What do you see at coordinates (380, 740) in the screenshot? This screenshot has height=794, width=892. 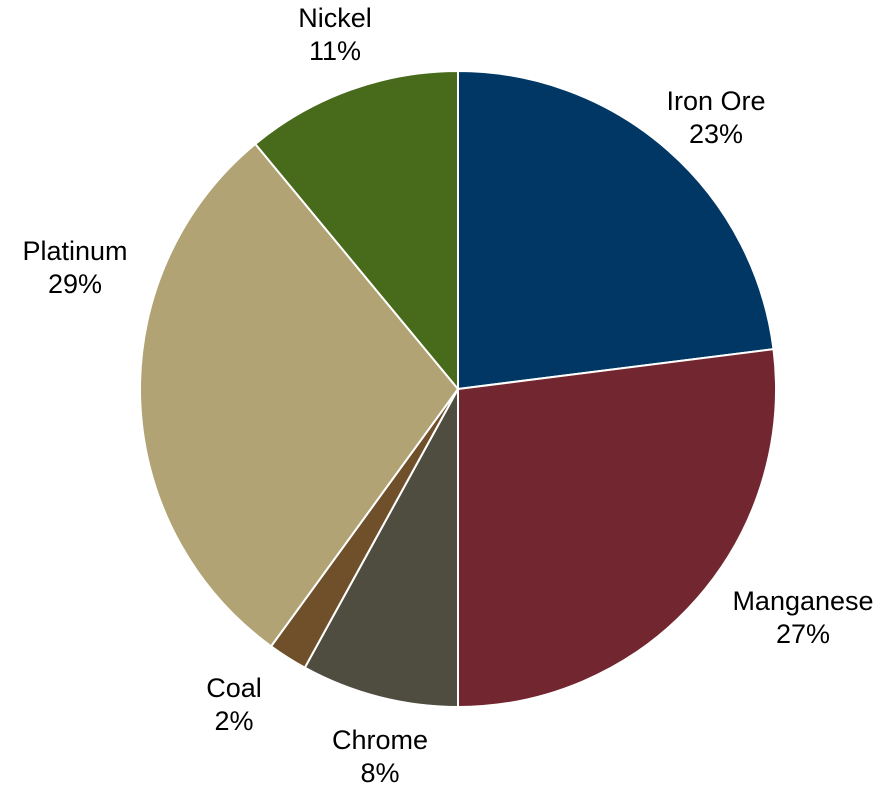 I see `slice-name: Chrome` at bounding box center [380, 740].